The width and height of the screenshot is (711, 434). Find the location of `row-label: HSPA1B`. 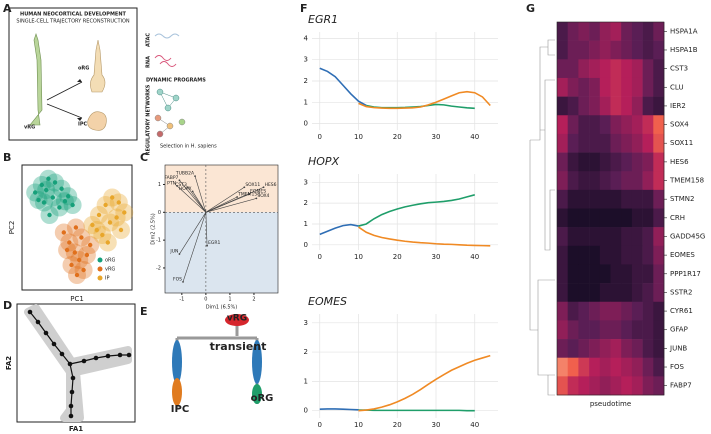

row-label: HSPA1B is located at coordinates (684, 50).